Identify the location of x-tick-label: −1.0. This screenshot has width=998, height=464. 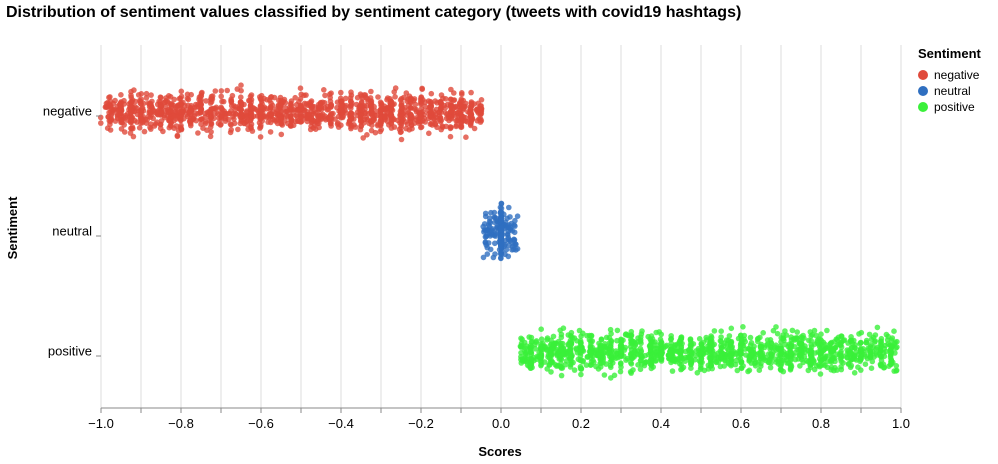
(101, 423).